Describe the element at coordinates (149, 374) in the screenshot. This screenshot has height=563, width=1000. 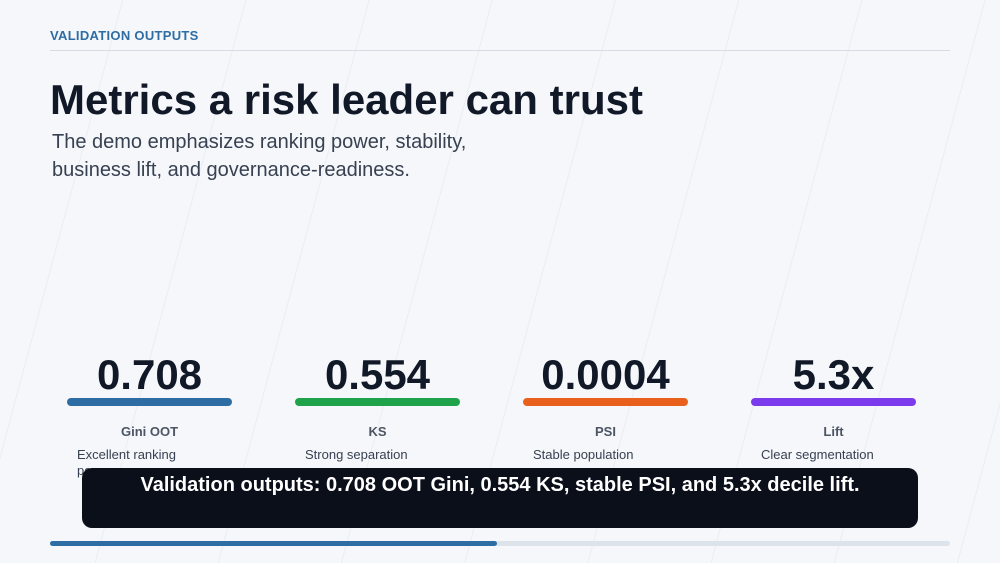
I see `metric-value: 0.708` at that location.